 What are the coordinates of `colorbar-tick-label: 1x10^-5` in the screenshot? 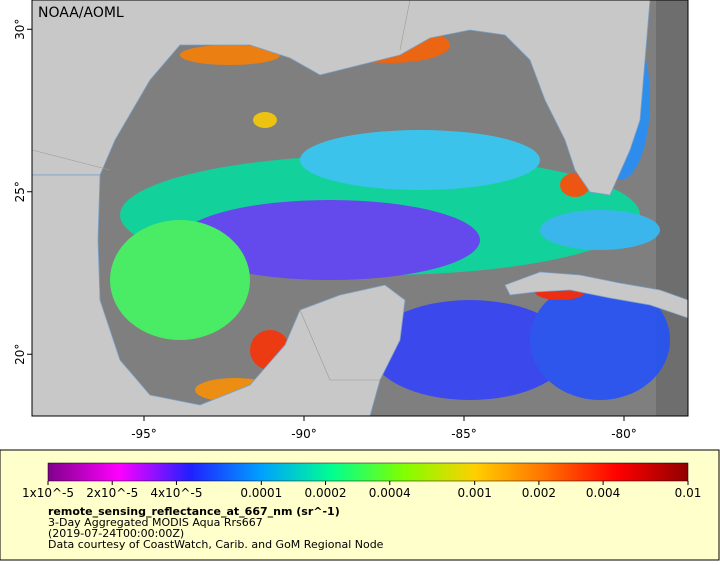 It's located at (48, 493).